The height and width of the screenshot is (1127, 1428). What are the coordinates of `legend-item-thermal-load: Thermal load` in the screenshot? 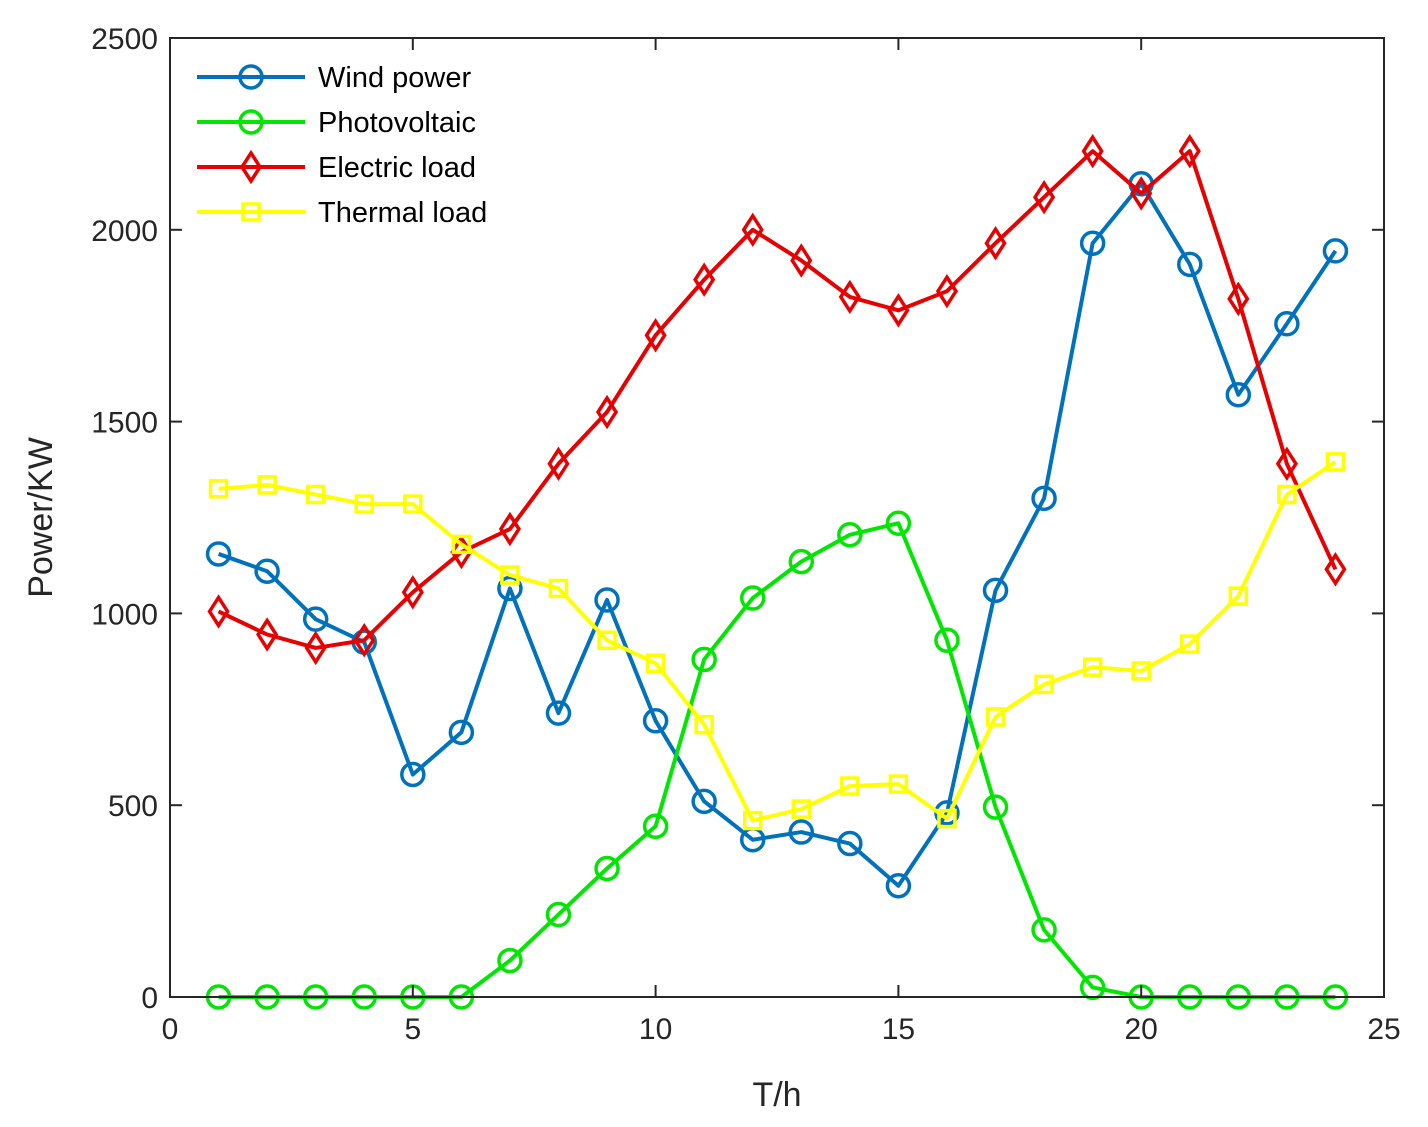 It's located at (342, 213).